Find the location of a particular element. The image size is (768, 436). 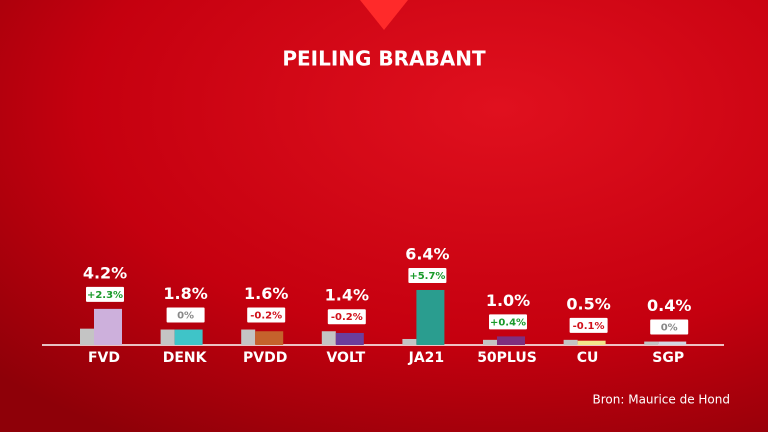

x-tick-label: CU is located at coordinates (588, 358).